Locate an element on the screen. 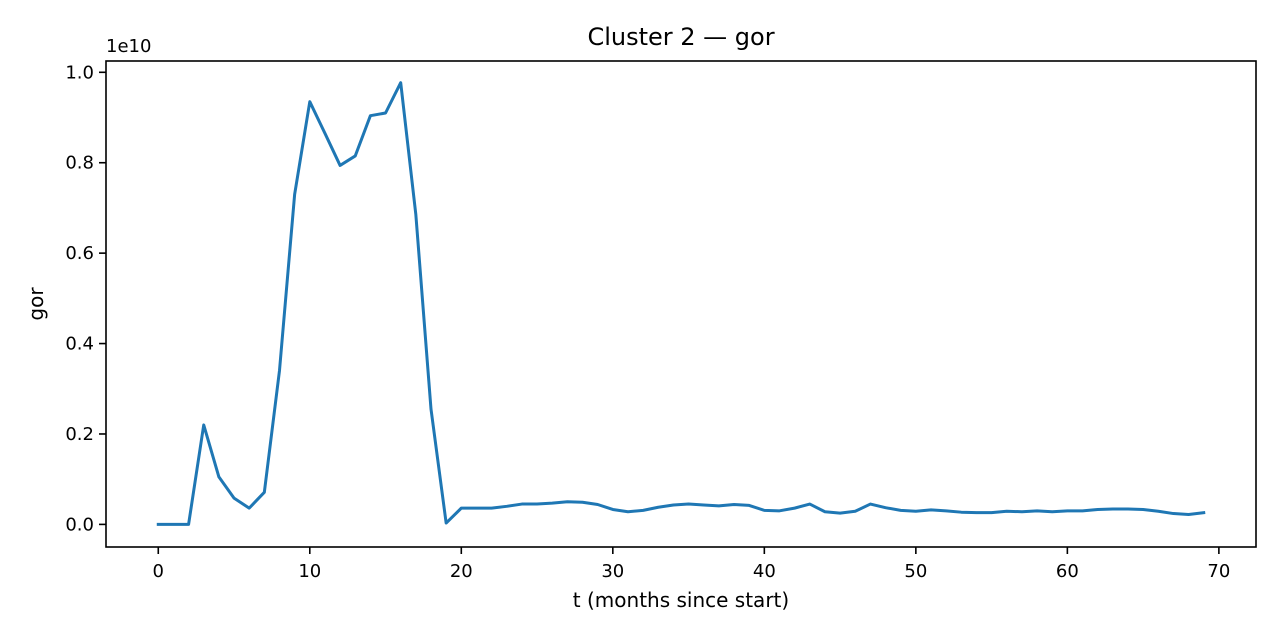 This screenshot has height=640, width=1280. x-tick-label: 60 is located at coordinates (1067, 571).